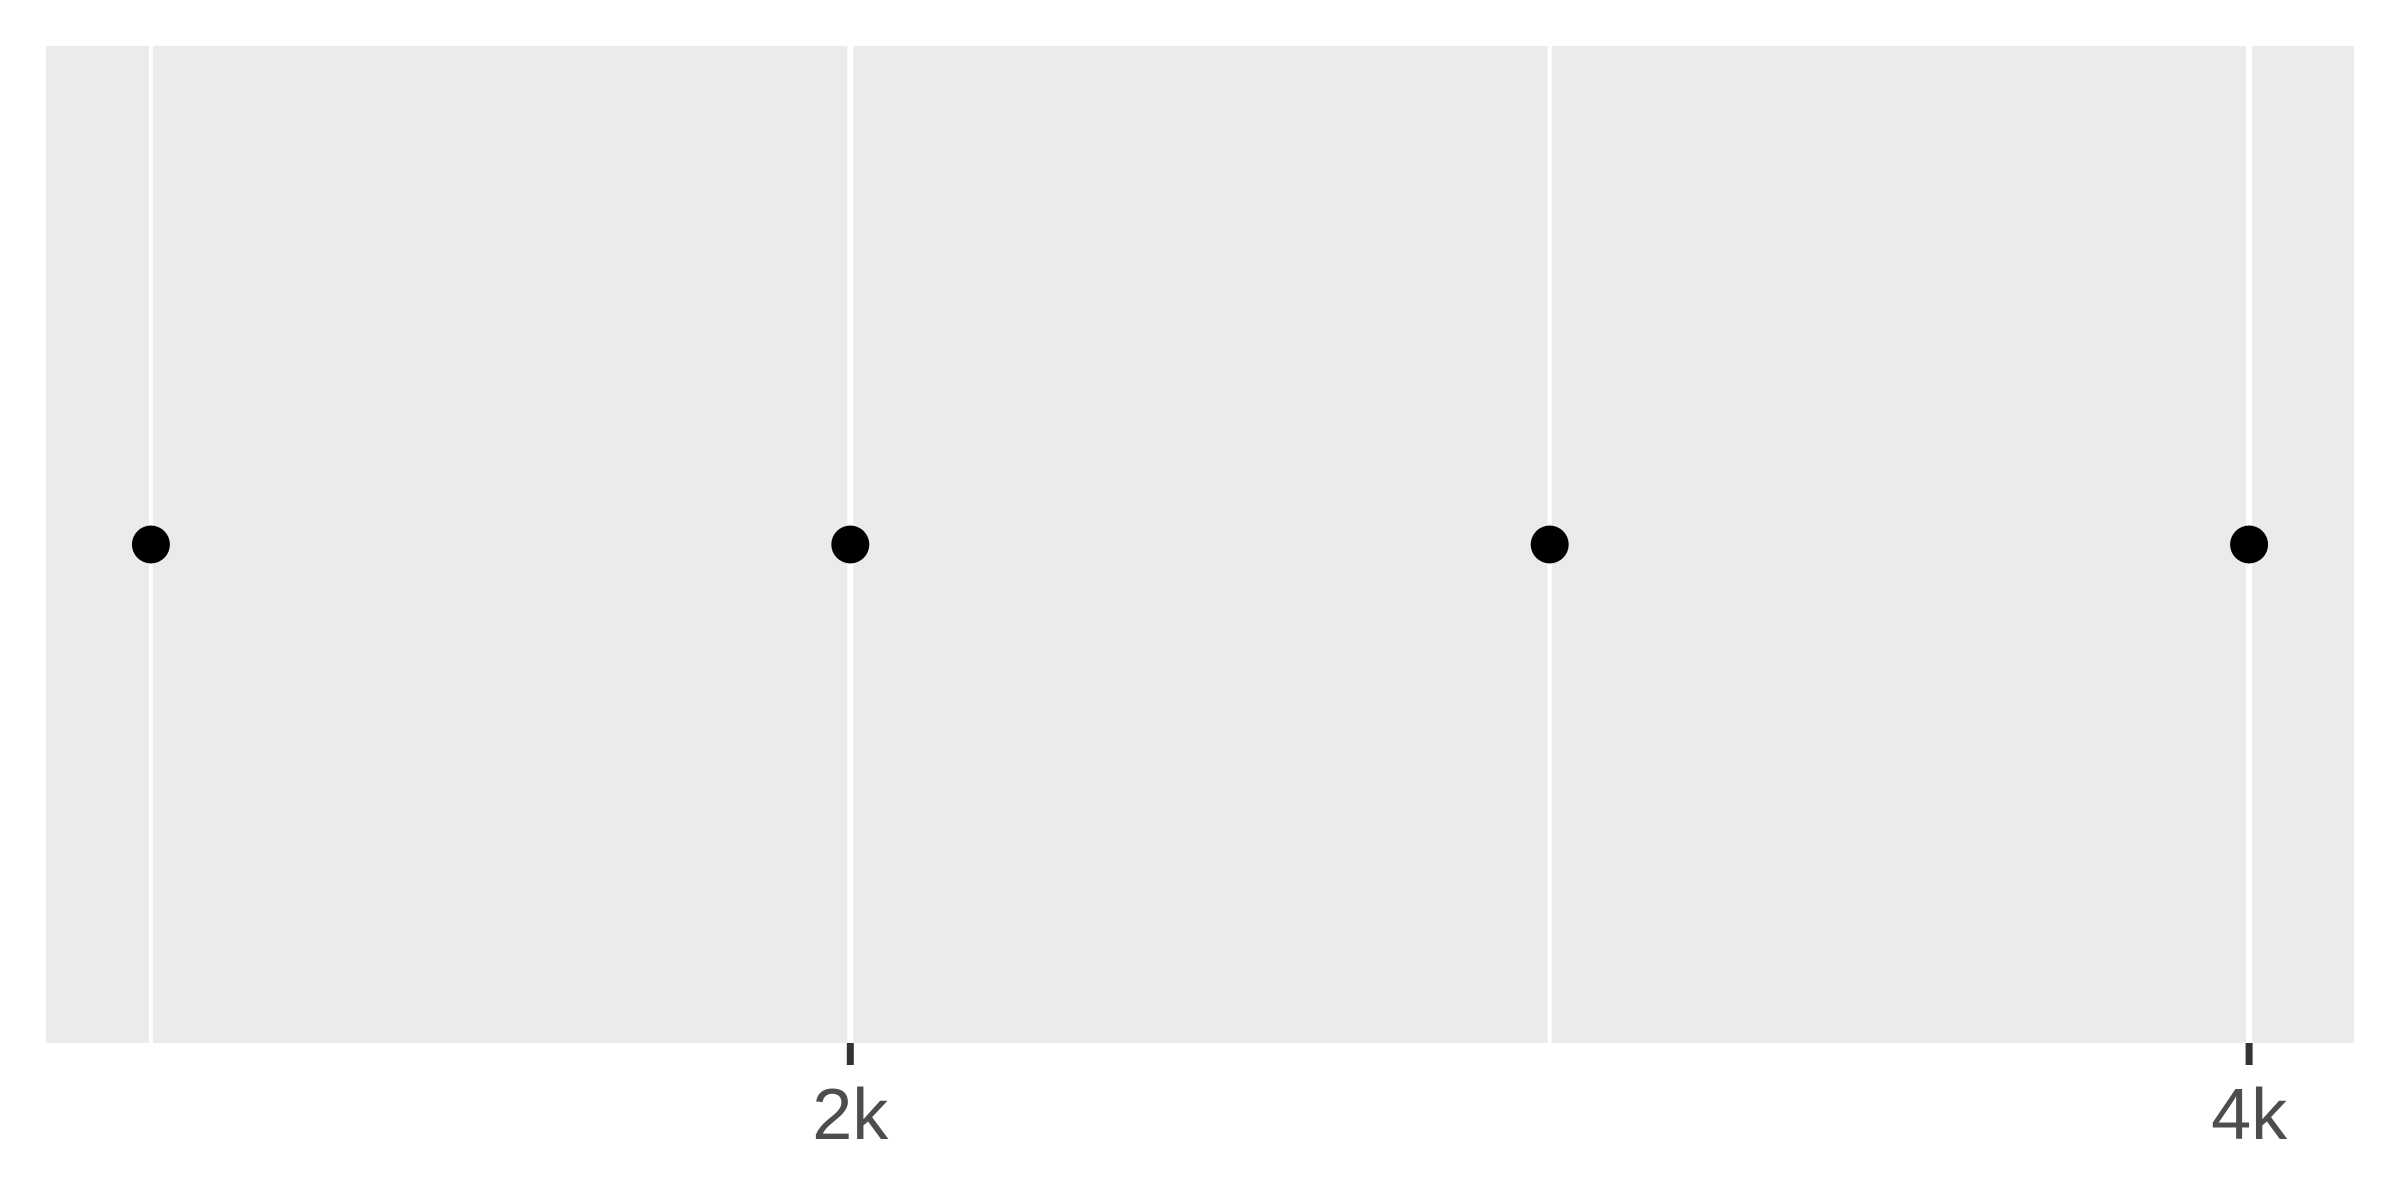 The width and height of the screenshot is (2400, 1200). Describe the element at coordinates (2249, 1115) in the screenshot. I see `x-tick-label-1: 4k` at that location.